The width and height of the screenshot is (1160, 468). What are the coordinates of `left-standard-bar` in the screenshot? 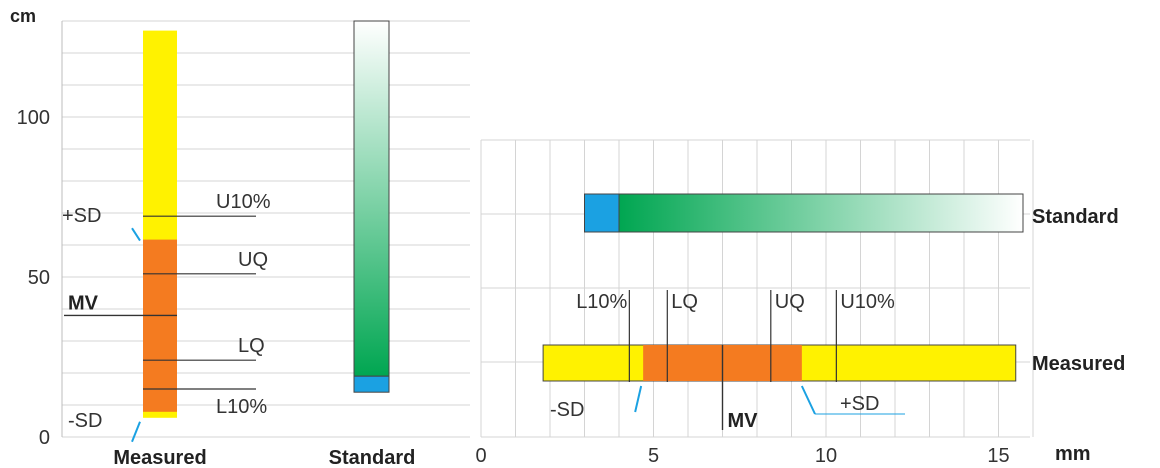 It's located at (371, 206).